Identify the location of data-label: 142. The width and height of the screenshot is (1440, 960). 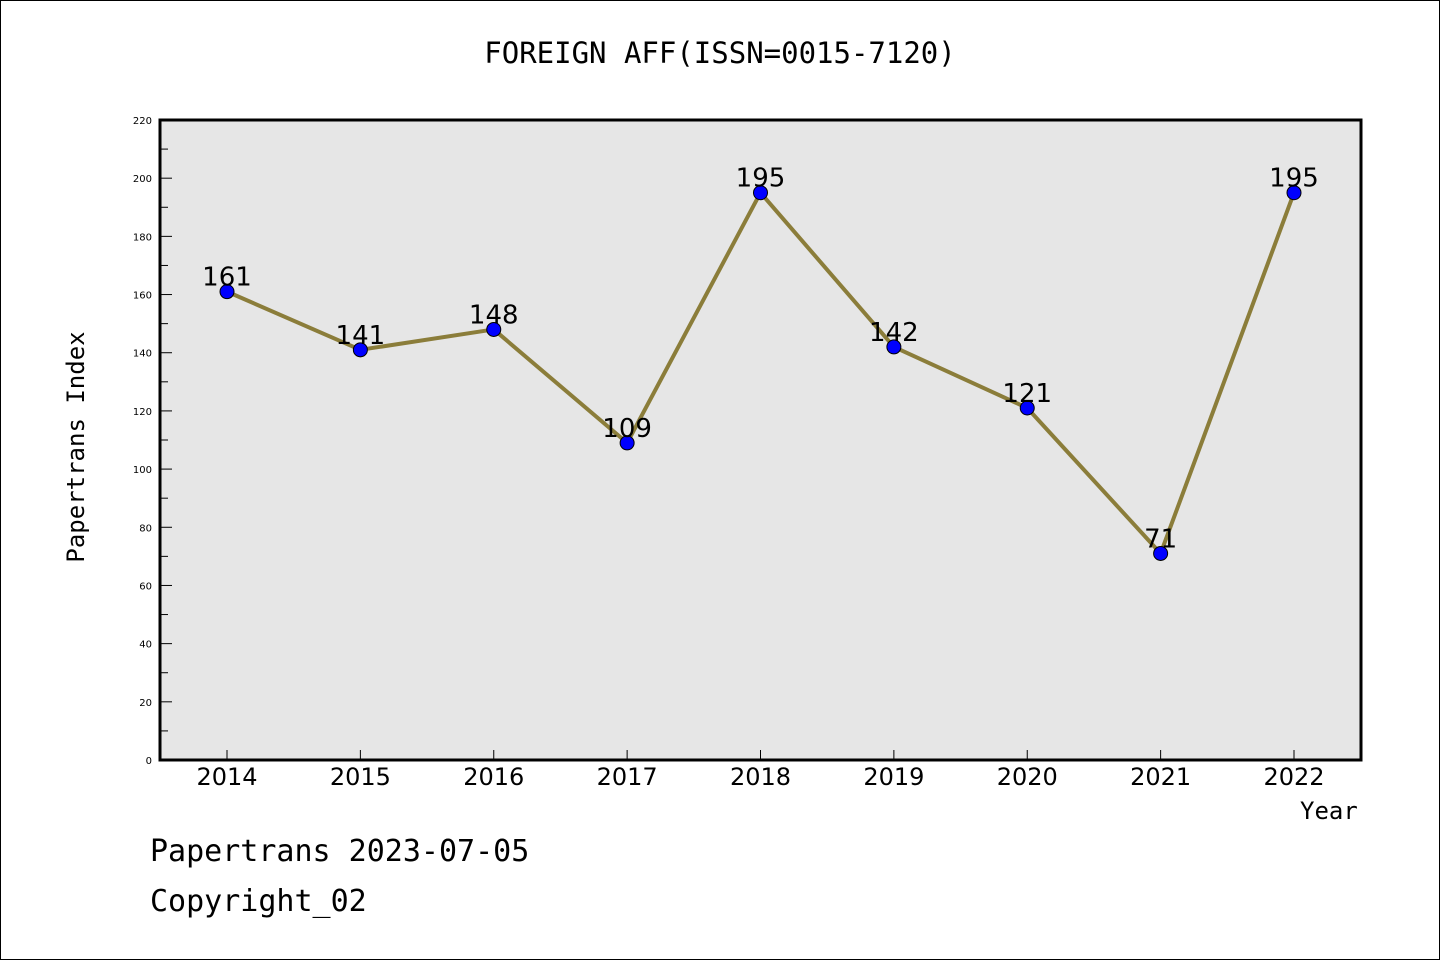
(894, 333).